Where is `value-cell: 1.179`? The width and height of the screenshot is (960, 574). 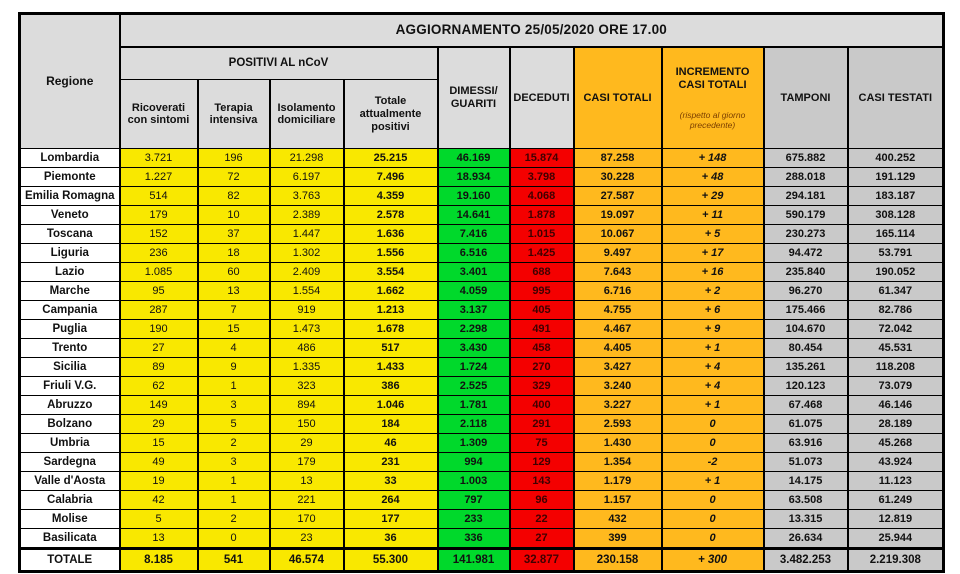
value-cell: 1.179 is located at coordinates (617, 481).